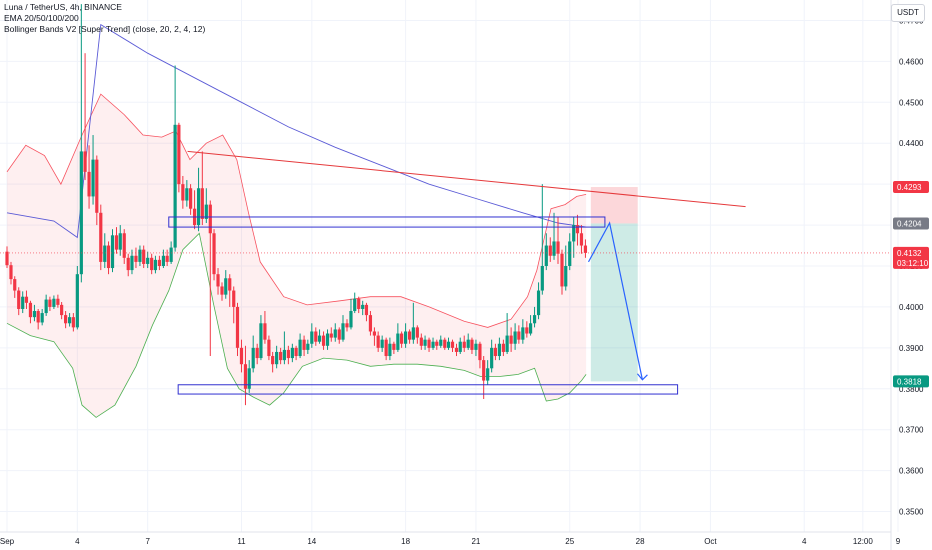  I want to click on price-tag, so click(911, 187).